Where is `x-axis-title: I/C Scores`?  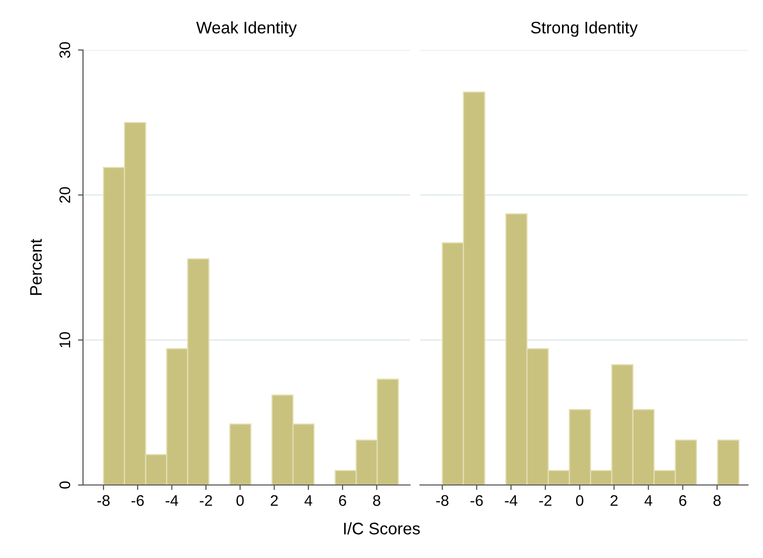 x-axis-title: I/C Scores is located at coordinates (382, 528).